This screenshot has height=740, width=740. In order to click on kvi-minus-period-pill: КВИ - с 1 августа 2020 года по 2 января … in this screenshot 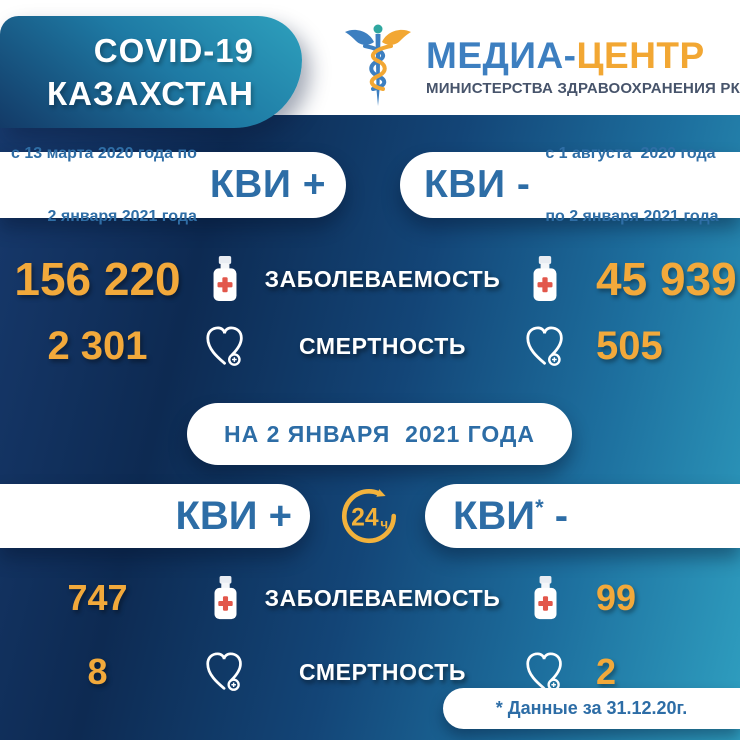, I will do `click(570, 185)`.